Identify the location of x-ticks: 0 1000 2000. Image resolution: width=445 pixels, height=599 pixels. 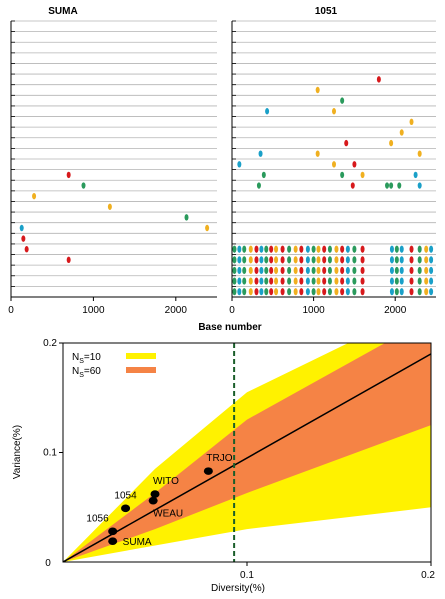
(318, 306).